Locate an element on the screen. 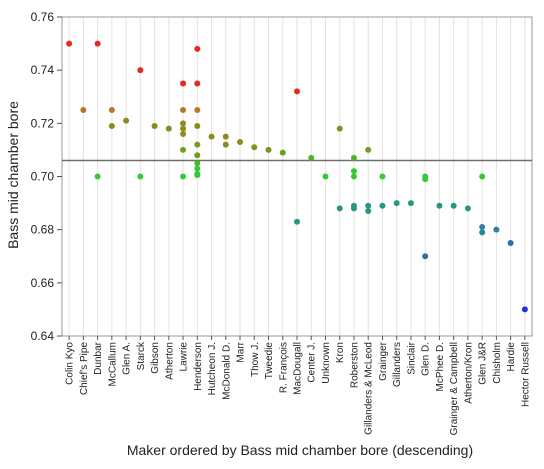 The height and width of the screenshot is (469, 544). x-tick-label: Dunbar is located at coordinates (98, 357).